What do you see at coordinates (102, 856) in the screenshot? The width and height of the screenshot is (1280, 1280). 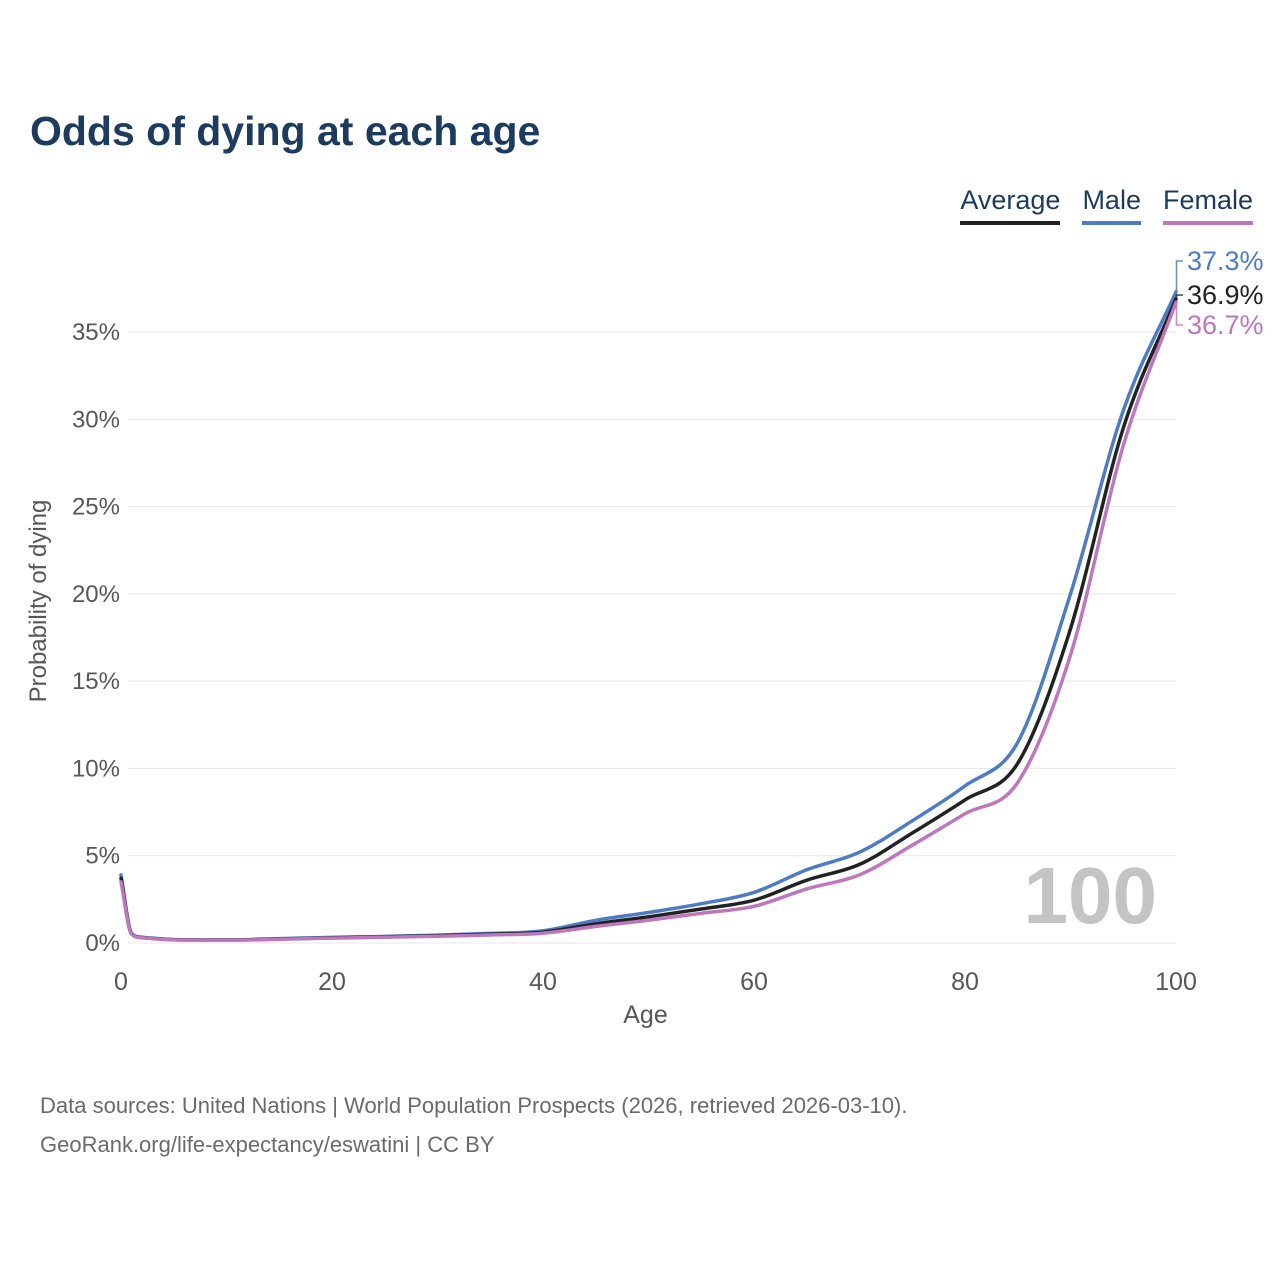 I see `y-tick-label-5: 5%` at bounding box center [102, 856].